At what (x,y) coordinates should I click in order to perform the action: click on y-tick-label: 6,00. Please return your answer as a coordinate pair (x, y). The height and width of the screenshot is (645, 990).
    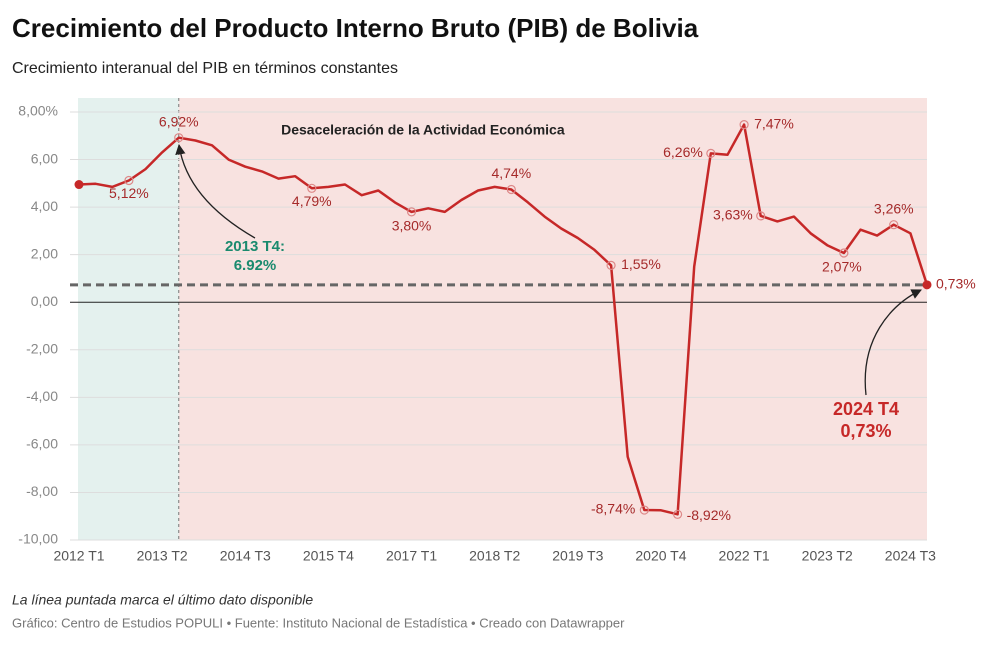
    Looking at the image, I should click on (44, 158).